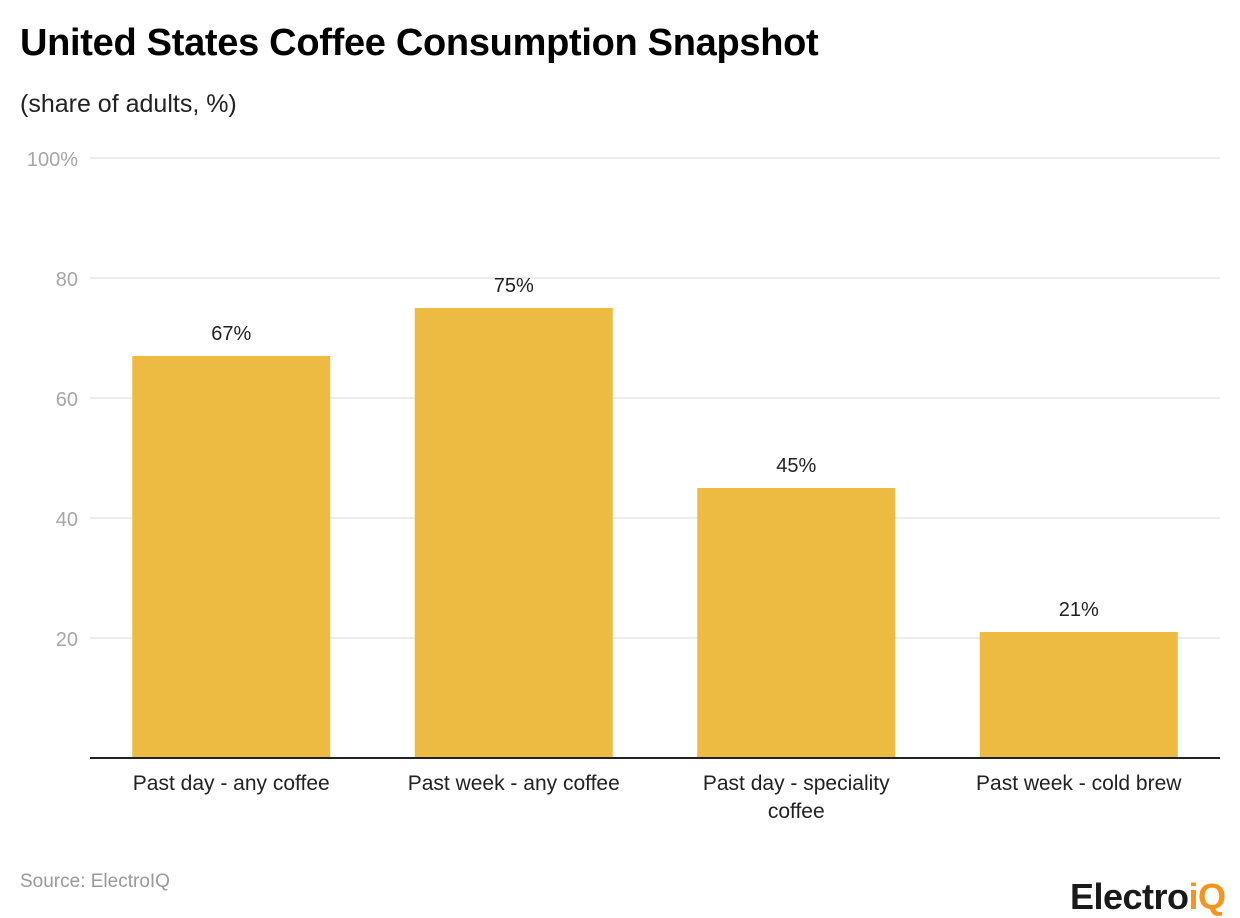 This screenshot has width=1240, height=918. Describe the element at coordinates (231, 334) in the screenshot. I see `data-label: 67%` at that location.